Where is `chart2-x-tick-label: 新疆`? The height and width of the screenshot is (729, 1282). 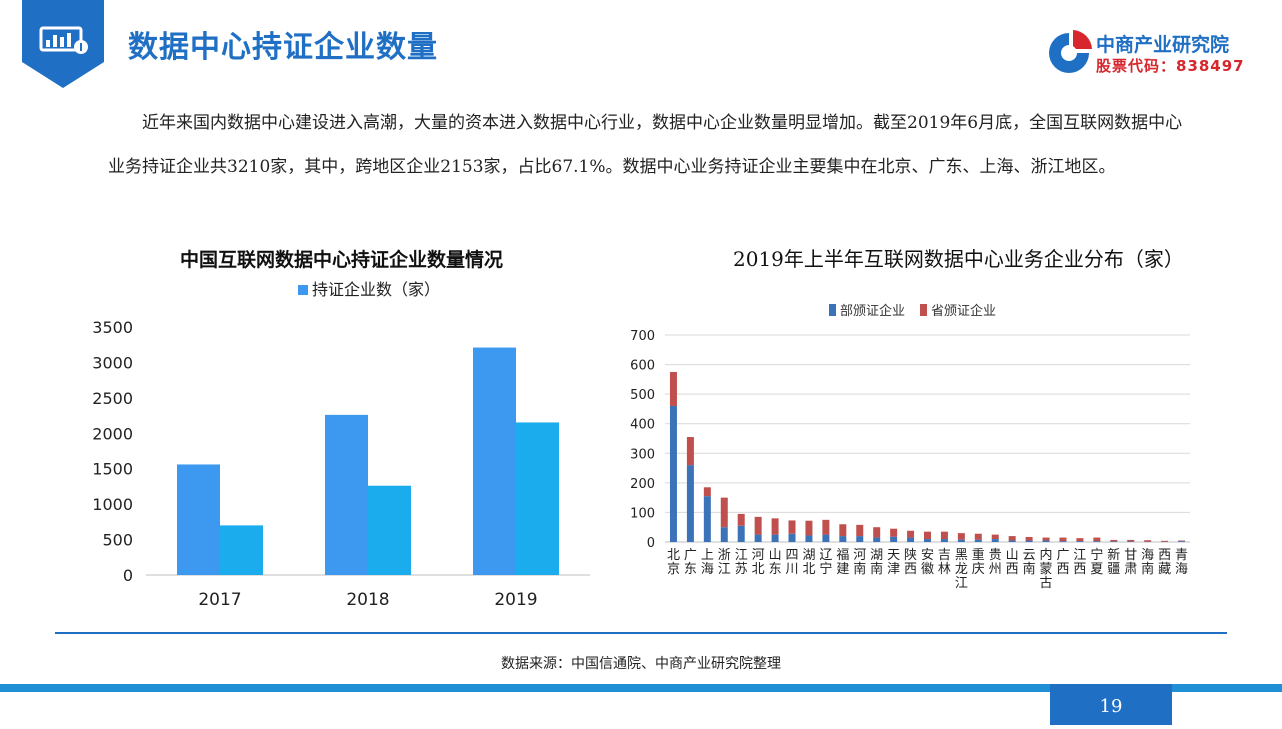 chart2-x-tick-label: 新疆 is located at coordinates (1113, 562).